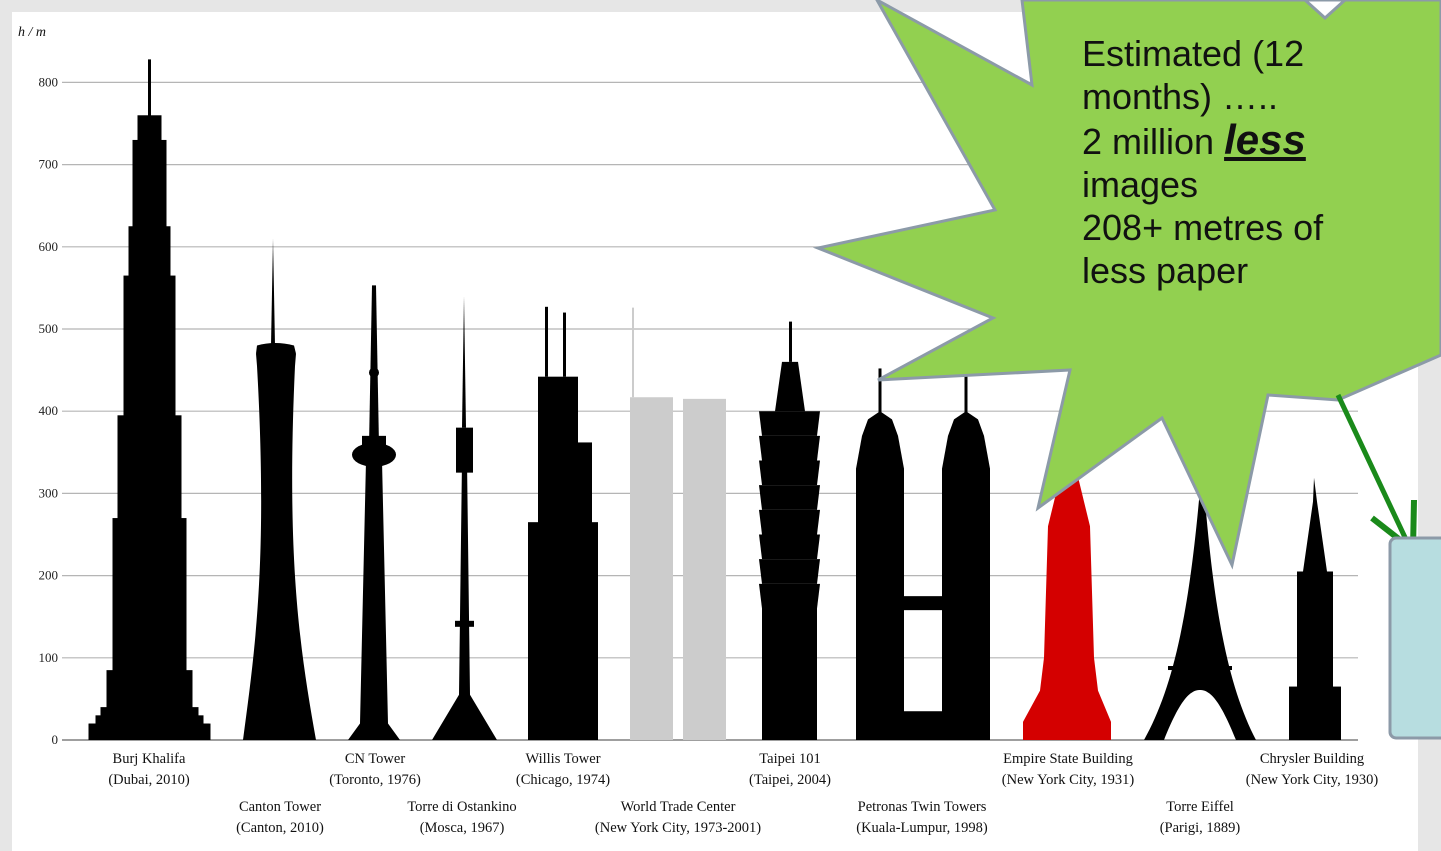  I want to click on canton-body, so click(279, 546).